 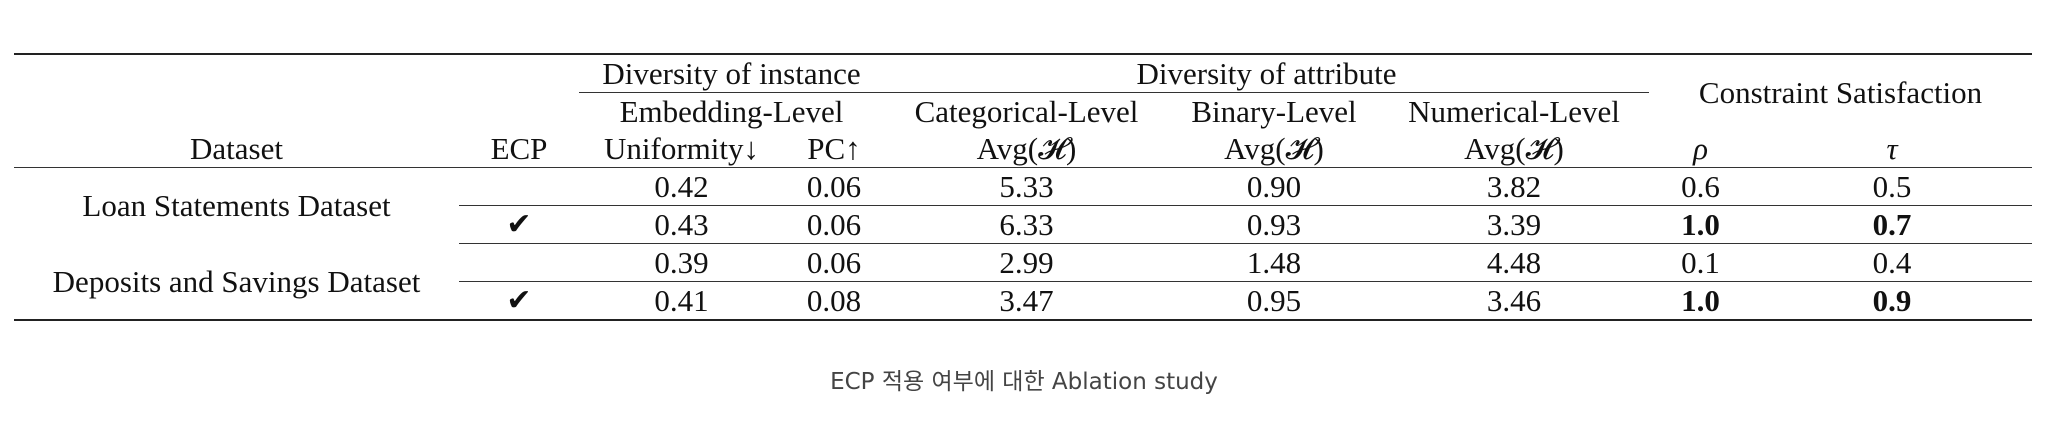 What do you see at coordinates (1514, 262) in the screenshot?
I see `numerical-cell: 4.48` at bounding box center [1514, 262].